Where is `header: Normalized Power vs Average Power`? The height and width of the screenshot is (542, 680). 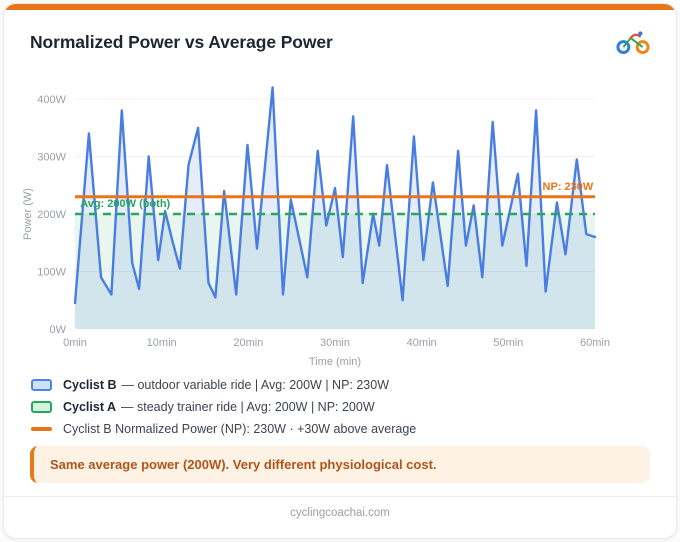 header: Normalized Power vs Average Power is located at coordinates (340, 33).